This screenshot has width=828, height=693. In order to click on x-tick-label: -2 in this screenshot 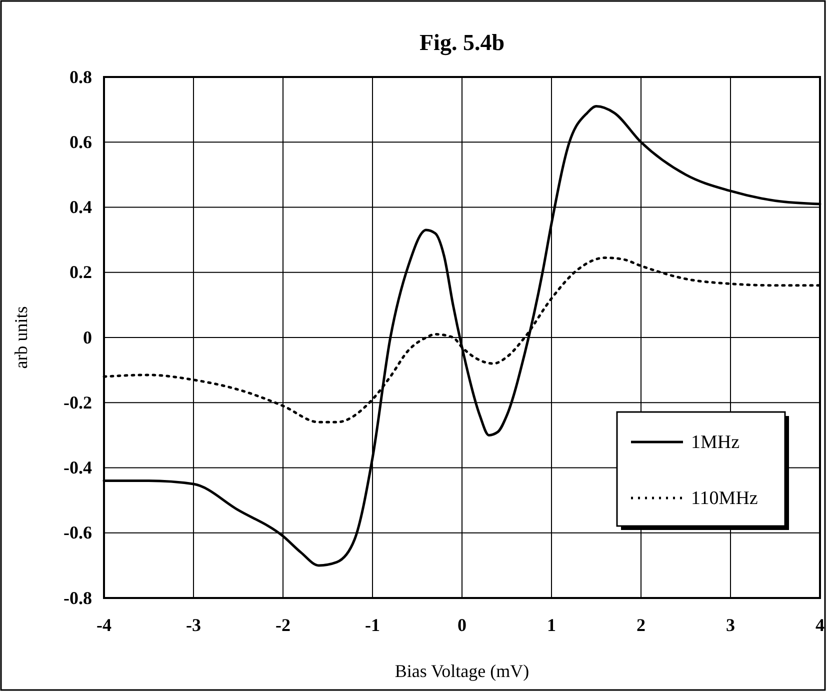, I will do `click(283, 624)`.